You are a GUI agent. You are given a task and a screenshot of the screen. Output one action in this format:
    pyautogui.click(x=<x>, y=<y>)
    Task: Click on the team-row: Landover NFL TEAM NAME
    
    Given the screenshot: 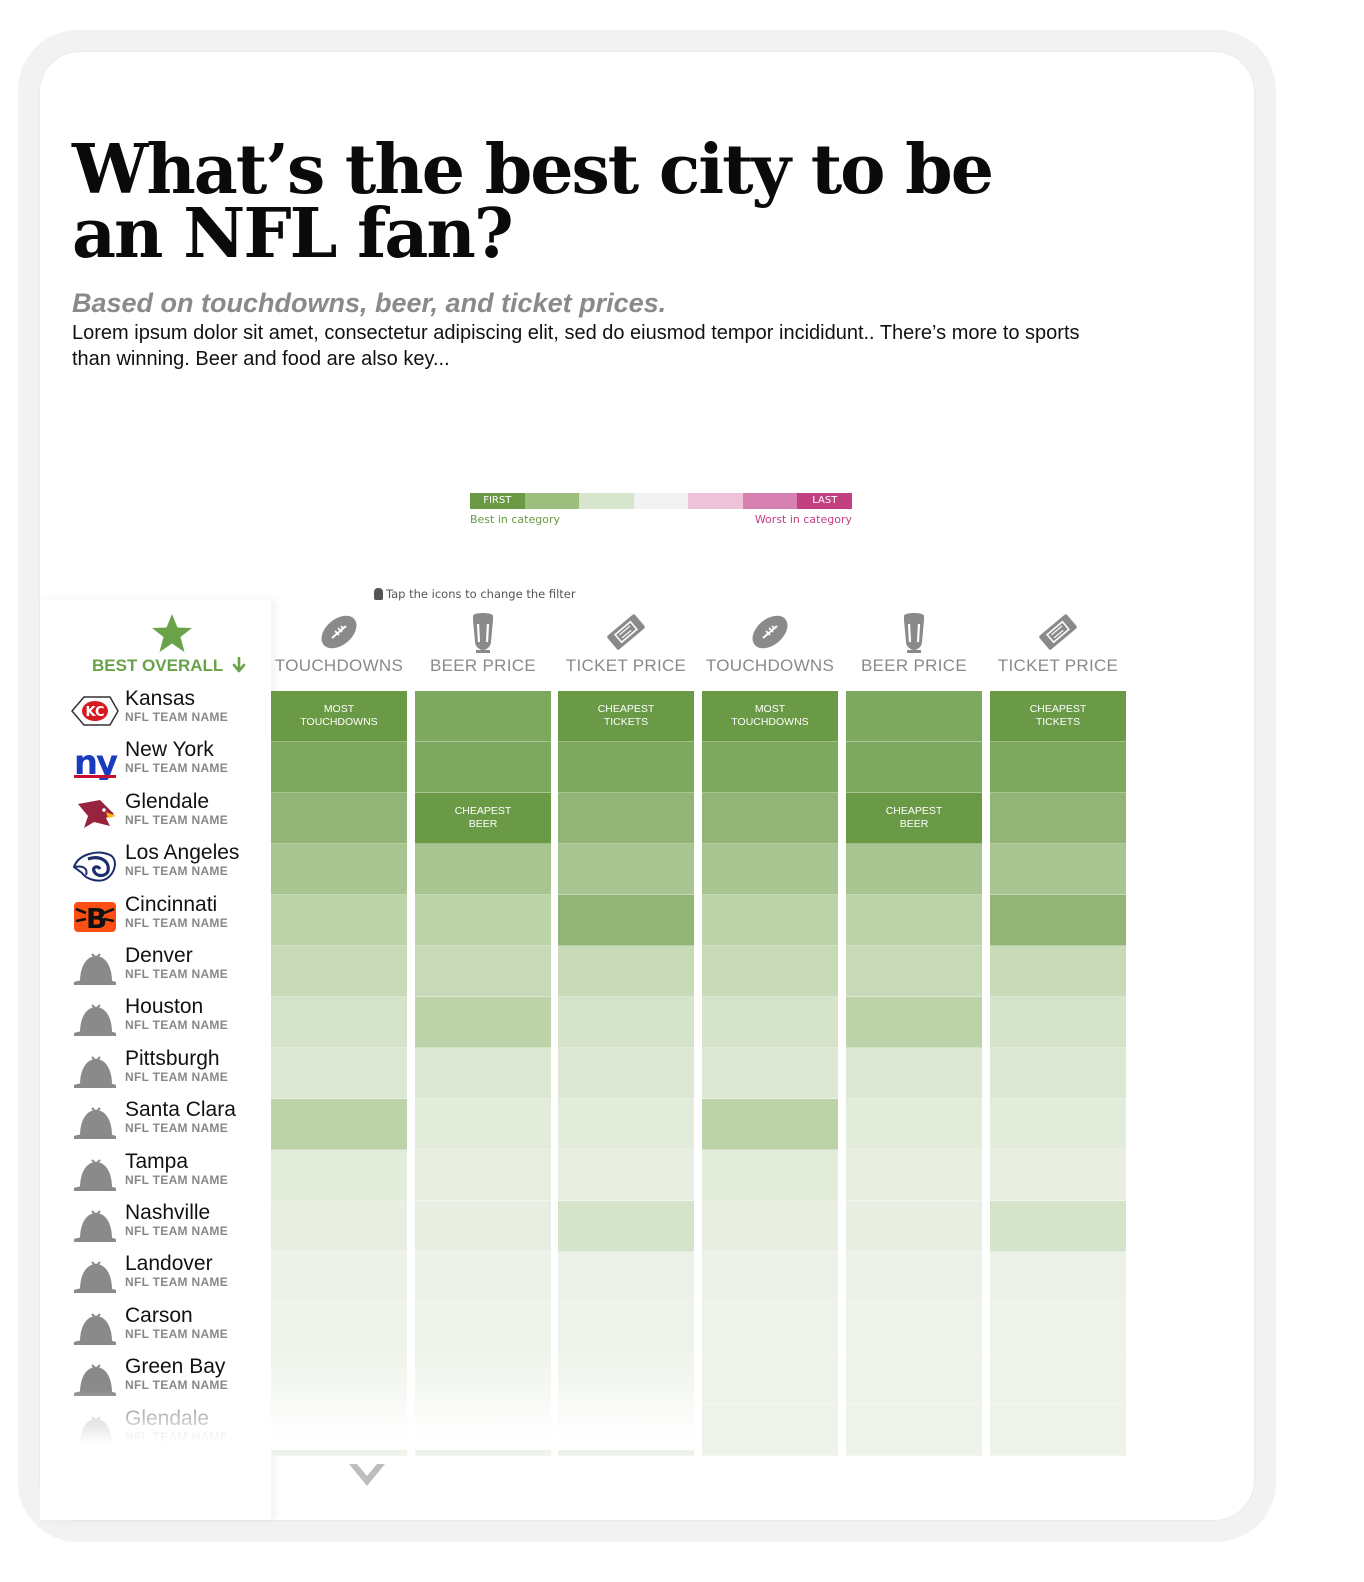 What is the action you would take?
    pyautogui.click(x=170, y=1278)
    